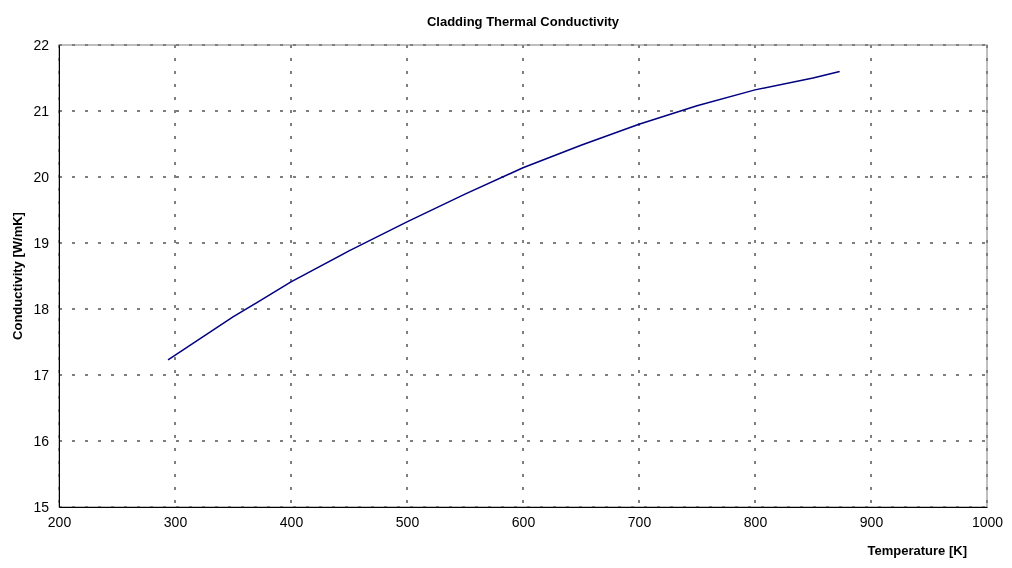 The image size is (1012, 568). What do you see at coordinates (41, 242) in the screenshot?
I see `y-tick-label: 19` at bounding box center [41, 242].